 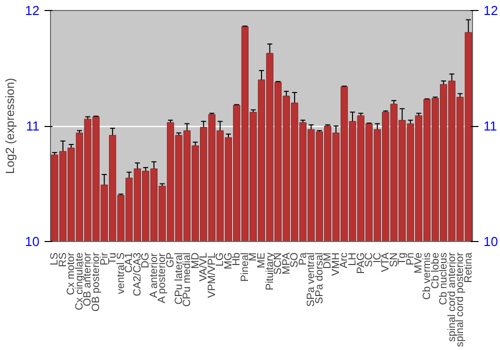 What do you see at coordinates (96, 282) in the screenshot?
I see `x-tick-label: OB posterior` at bounding box center [96, 282].